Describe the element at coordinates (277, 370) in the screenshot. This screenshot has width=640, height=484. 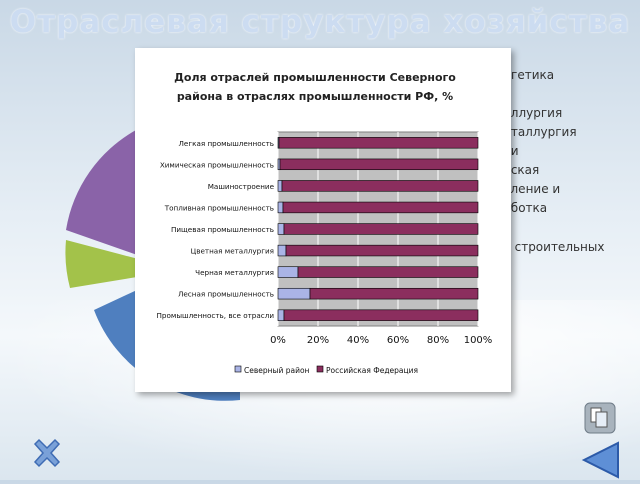
I see `legend-label: Северный район` at that location.